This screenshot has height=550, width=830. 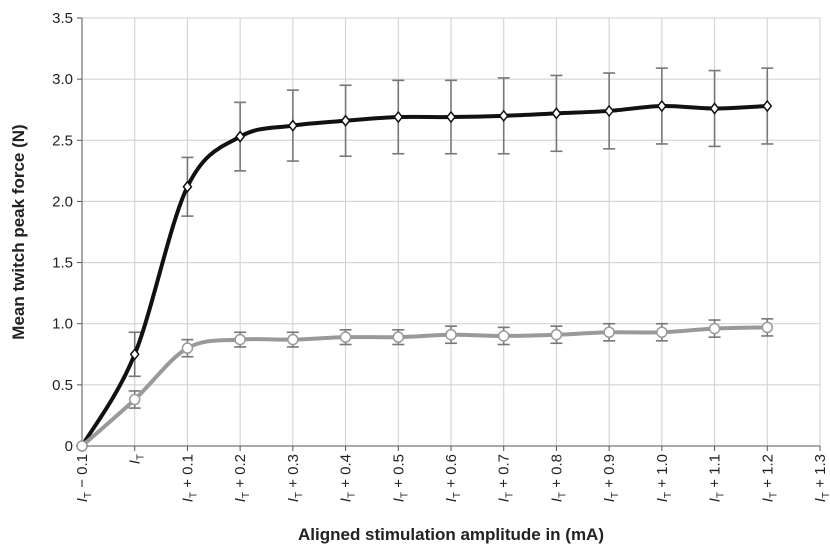 What do you see at coordinates (717, 478) in the screenshot?
I see `x-tick-label: IT + 1.1` at bounding box center [717, 478].